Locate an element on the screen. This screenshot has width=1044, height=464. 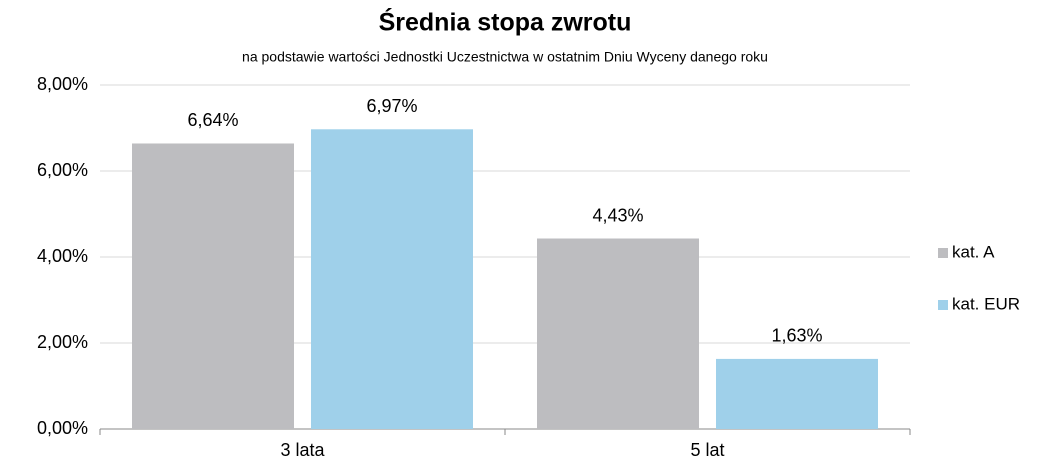
data-label: 1,63% is located at coordinates (796, 336).